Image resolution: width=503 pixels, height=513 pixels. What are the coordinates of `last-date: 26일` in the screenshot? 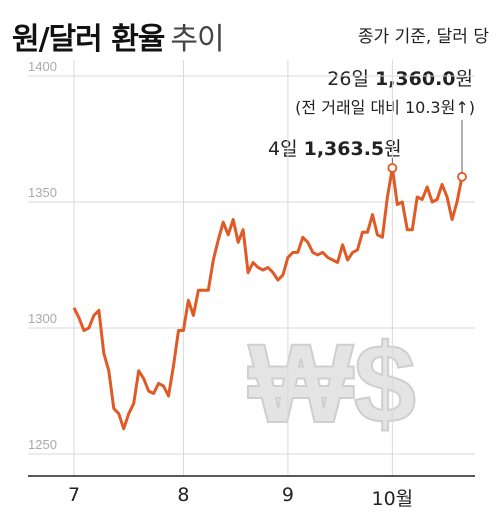 It's located at (351, 79).